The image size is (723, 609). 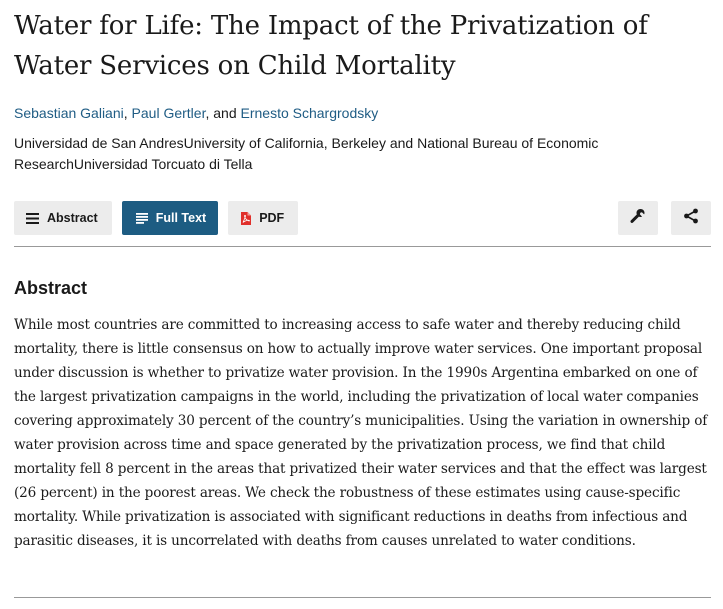 I want to click on author-link-gertler: Paul Gertler, so click(x=168, y=113).